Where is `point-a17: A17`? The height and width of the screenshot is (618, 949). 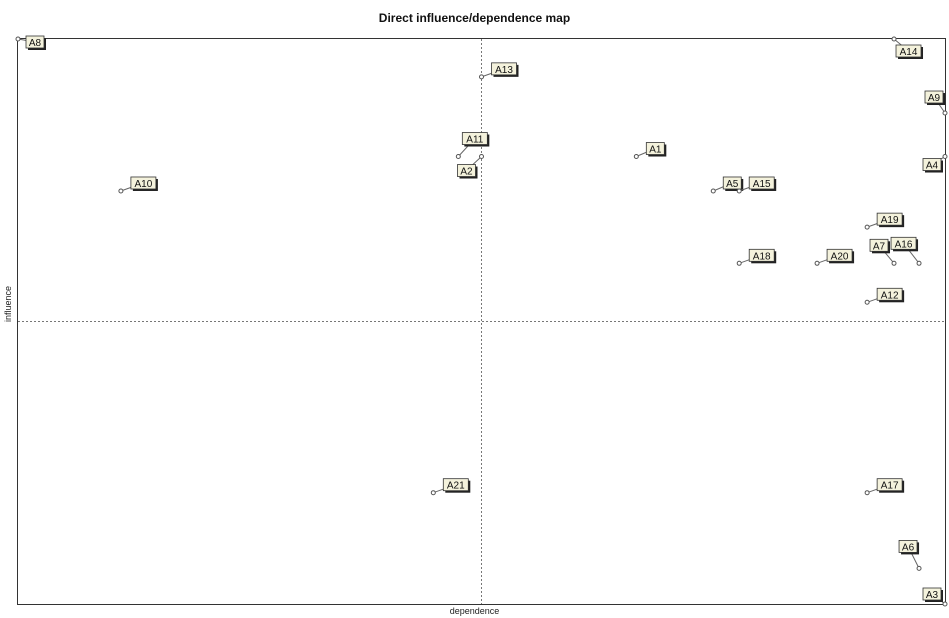
point-a17: A17 is located at coordinates (884, 487).